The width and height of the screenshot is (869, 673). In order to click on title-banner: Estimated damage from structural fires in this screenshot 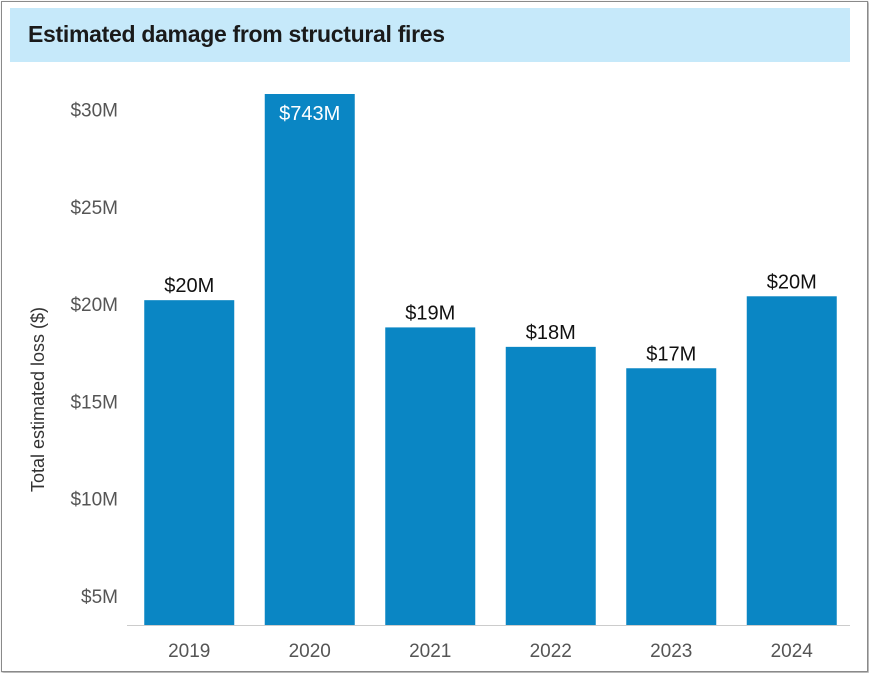, I will do `click(430, 35)`.